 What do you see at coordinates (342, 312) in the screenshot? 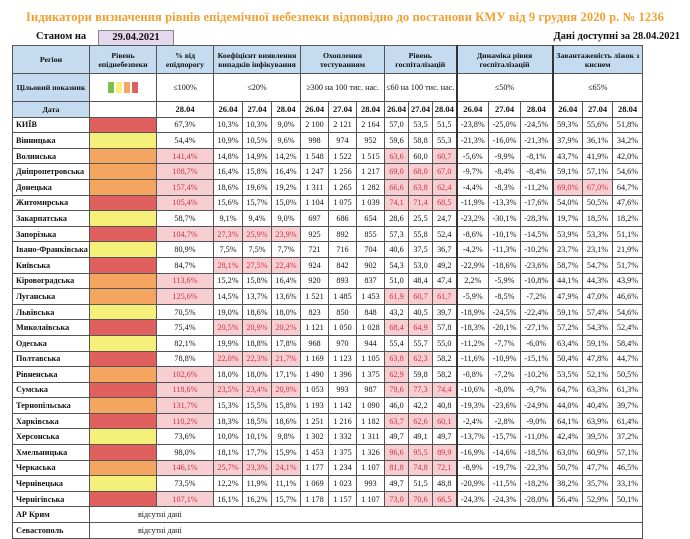
I see `testing-cell: 850` at bounding box center [342, 312].